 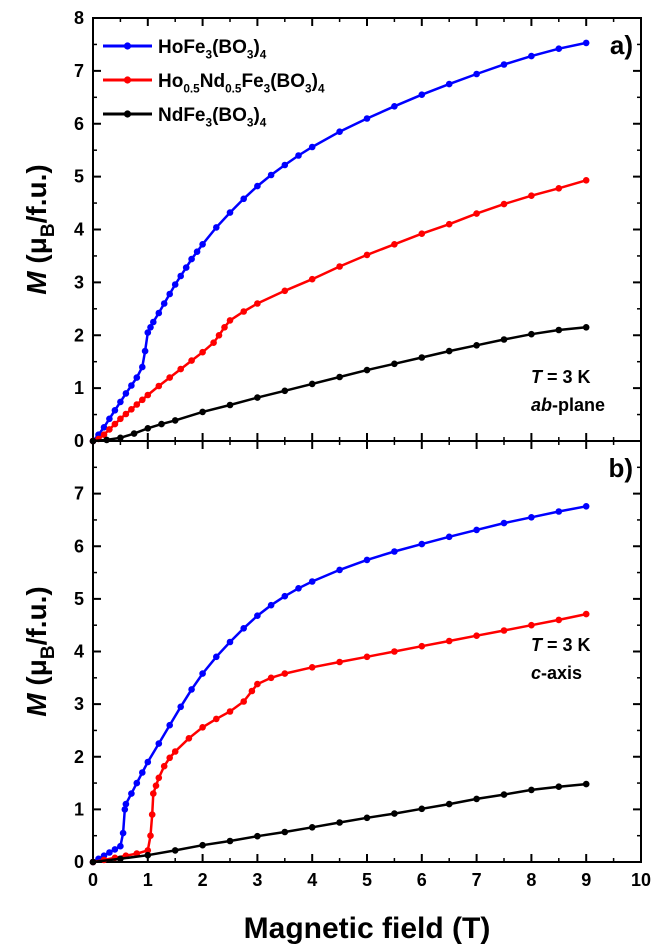 What do you see at coordinates (367, 928) in the screenshot?
I see `x-axis-label: Magnetic field (T)` at bounding box center [367, 928].